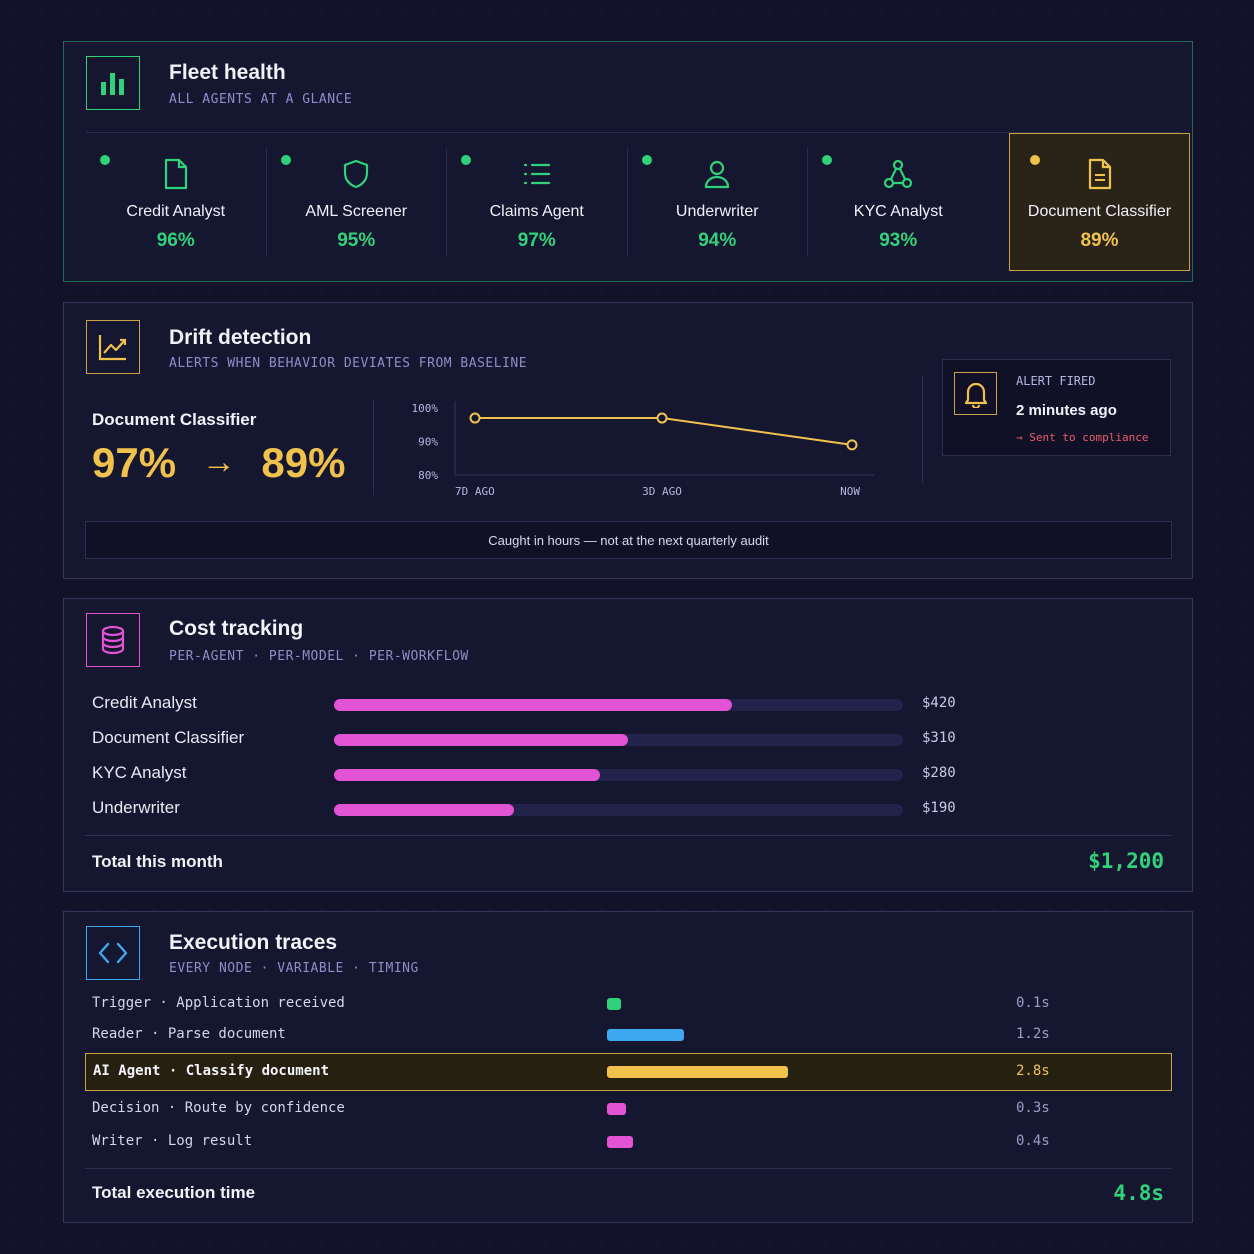  Describe the element at coordinates (718, 202) in the screenshot. I see `agent-card-underwriter: Underwriter 94%` at that location.